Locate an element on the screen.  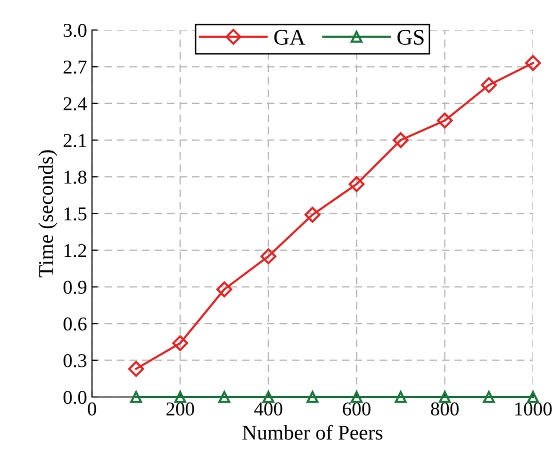
y-tick-label: 1.8 is located at coordinates (75, 177).